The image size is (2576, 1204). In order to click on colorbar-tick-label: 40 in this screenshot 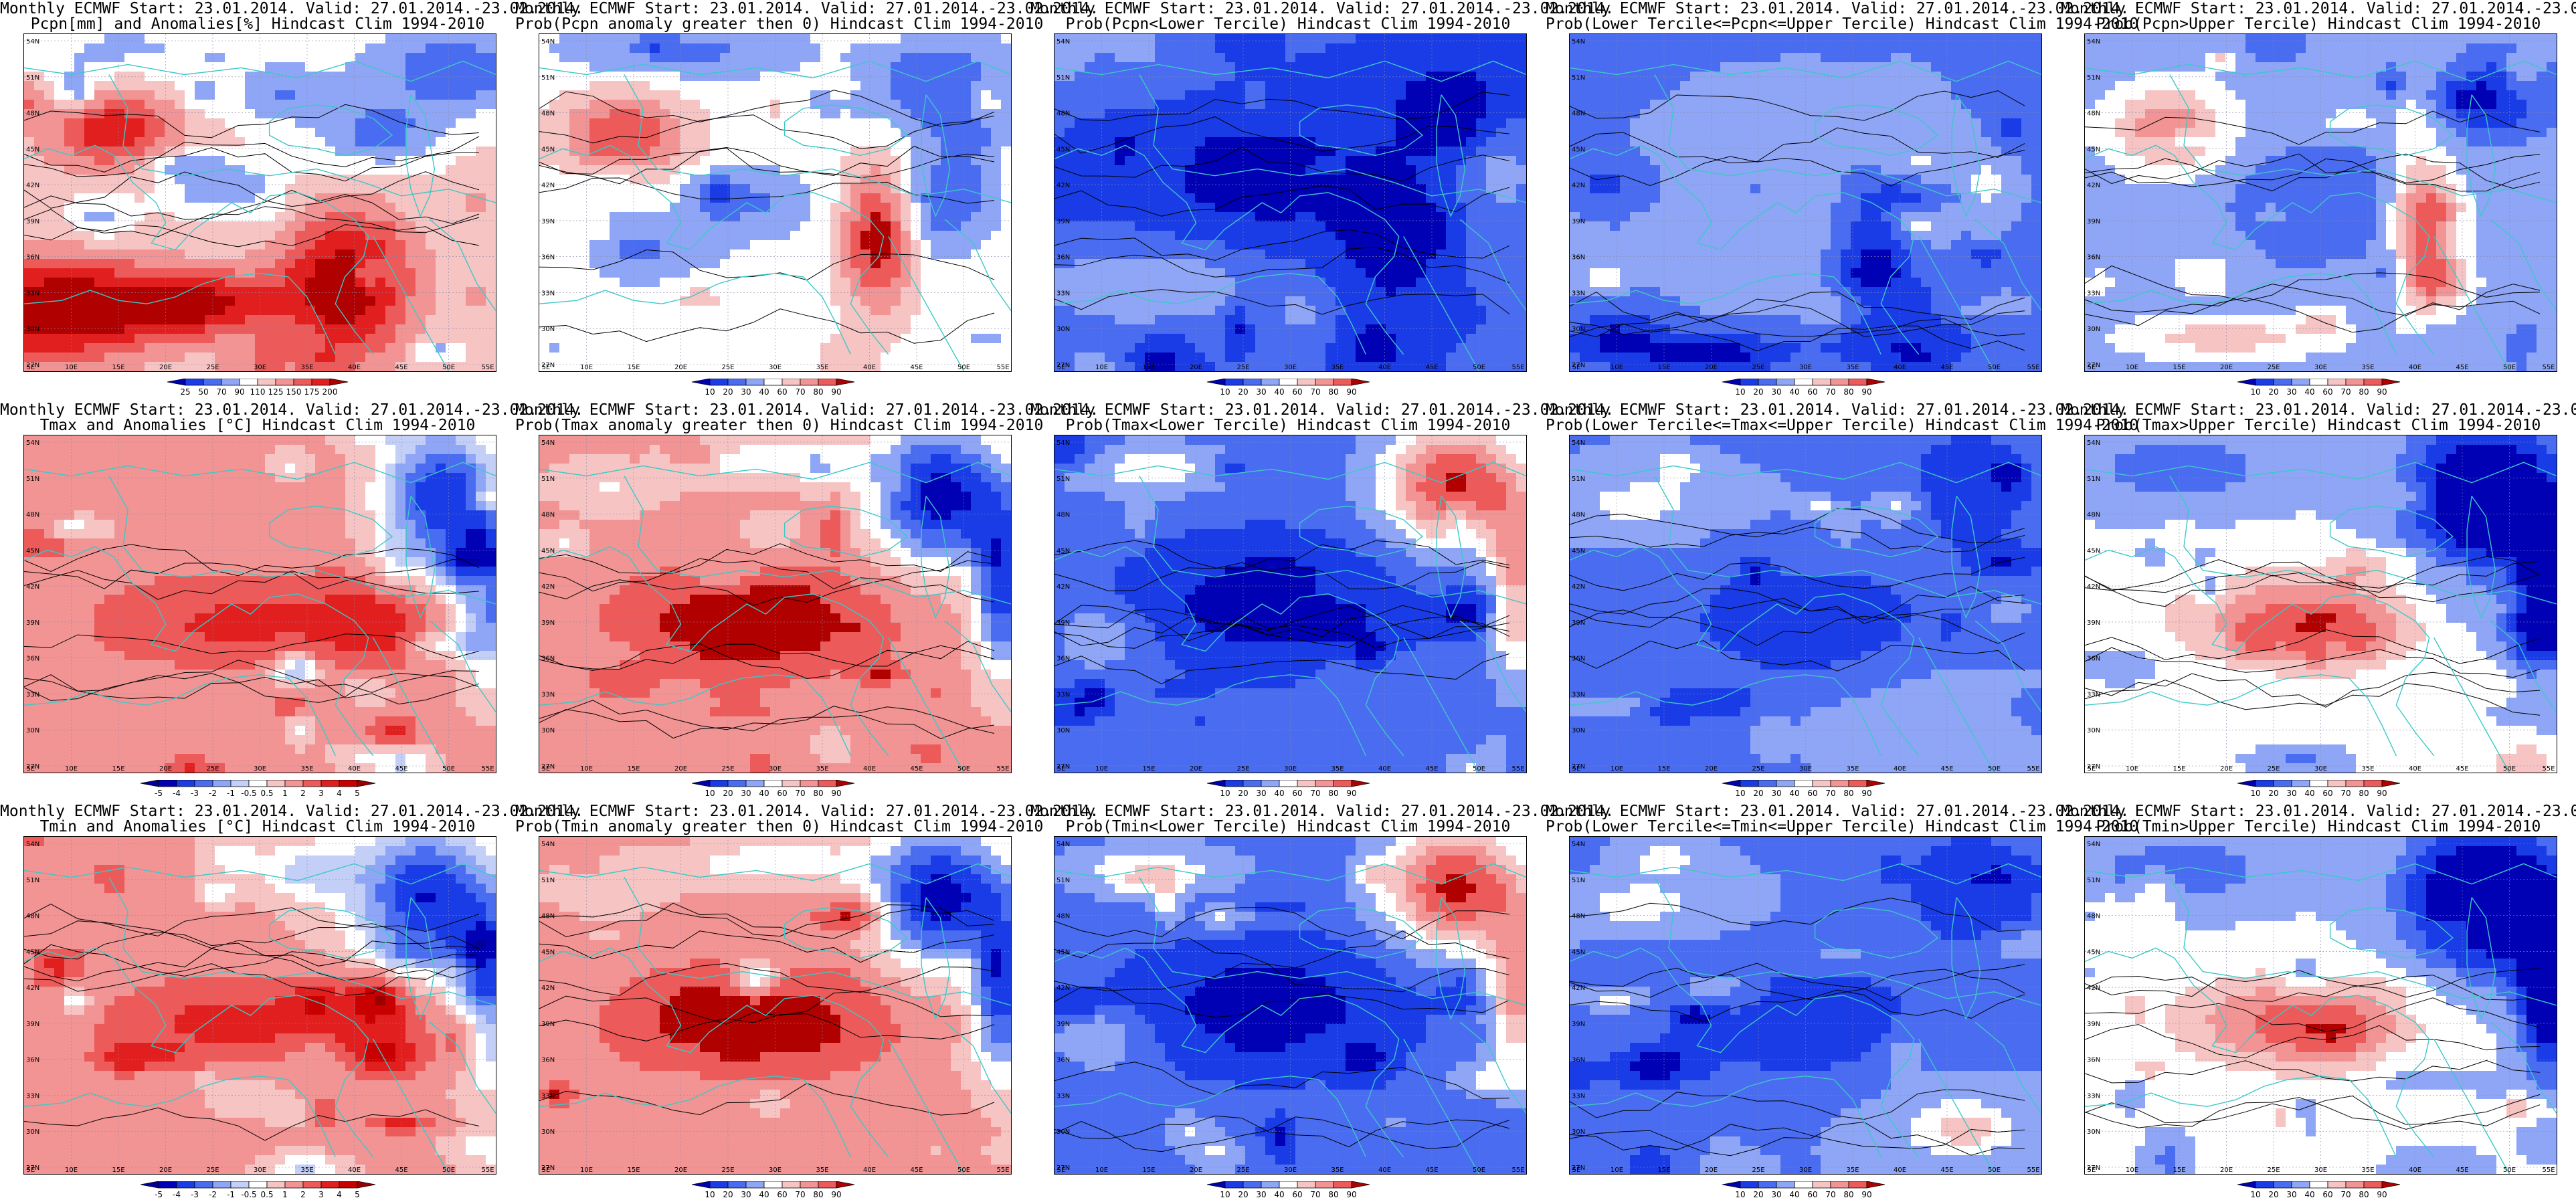, I will do `click(1794, 392)`.